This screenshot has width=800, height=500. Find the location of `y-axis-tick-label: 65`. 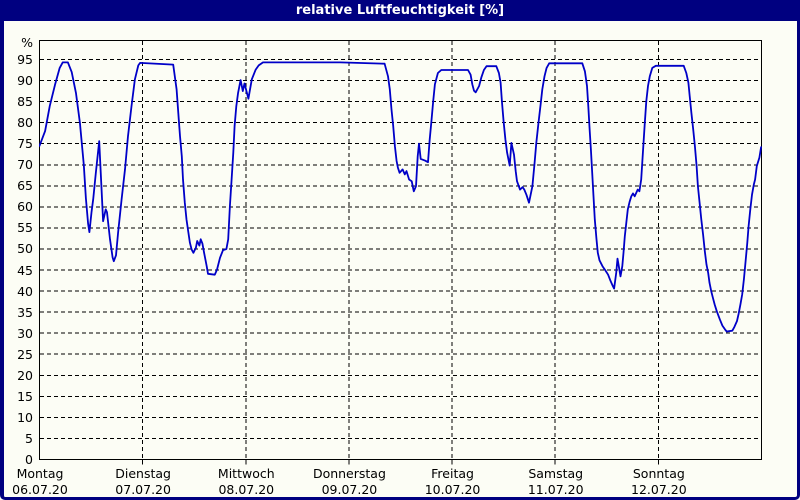

y-axis-tick-label: 65 is located at coordinates (25, 186).